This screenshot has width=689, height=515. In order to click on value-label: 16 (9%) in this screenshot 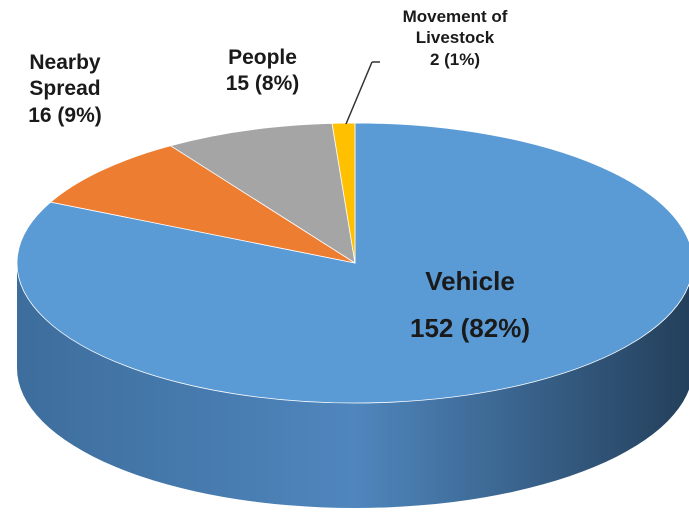, I will do `click(65, 115)`.